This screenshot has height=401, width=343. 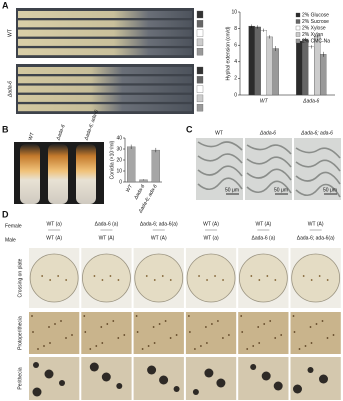 I want to click on y-tick-label: 10, so click(x=234, y=12).